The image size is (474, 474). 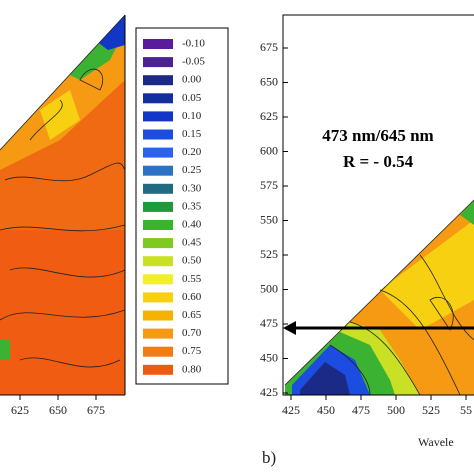 What do you see at coordinates (192, 98) in the screenshot?
I see `legend-label: 0.05` at bounding box center [192, 98].